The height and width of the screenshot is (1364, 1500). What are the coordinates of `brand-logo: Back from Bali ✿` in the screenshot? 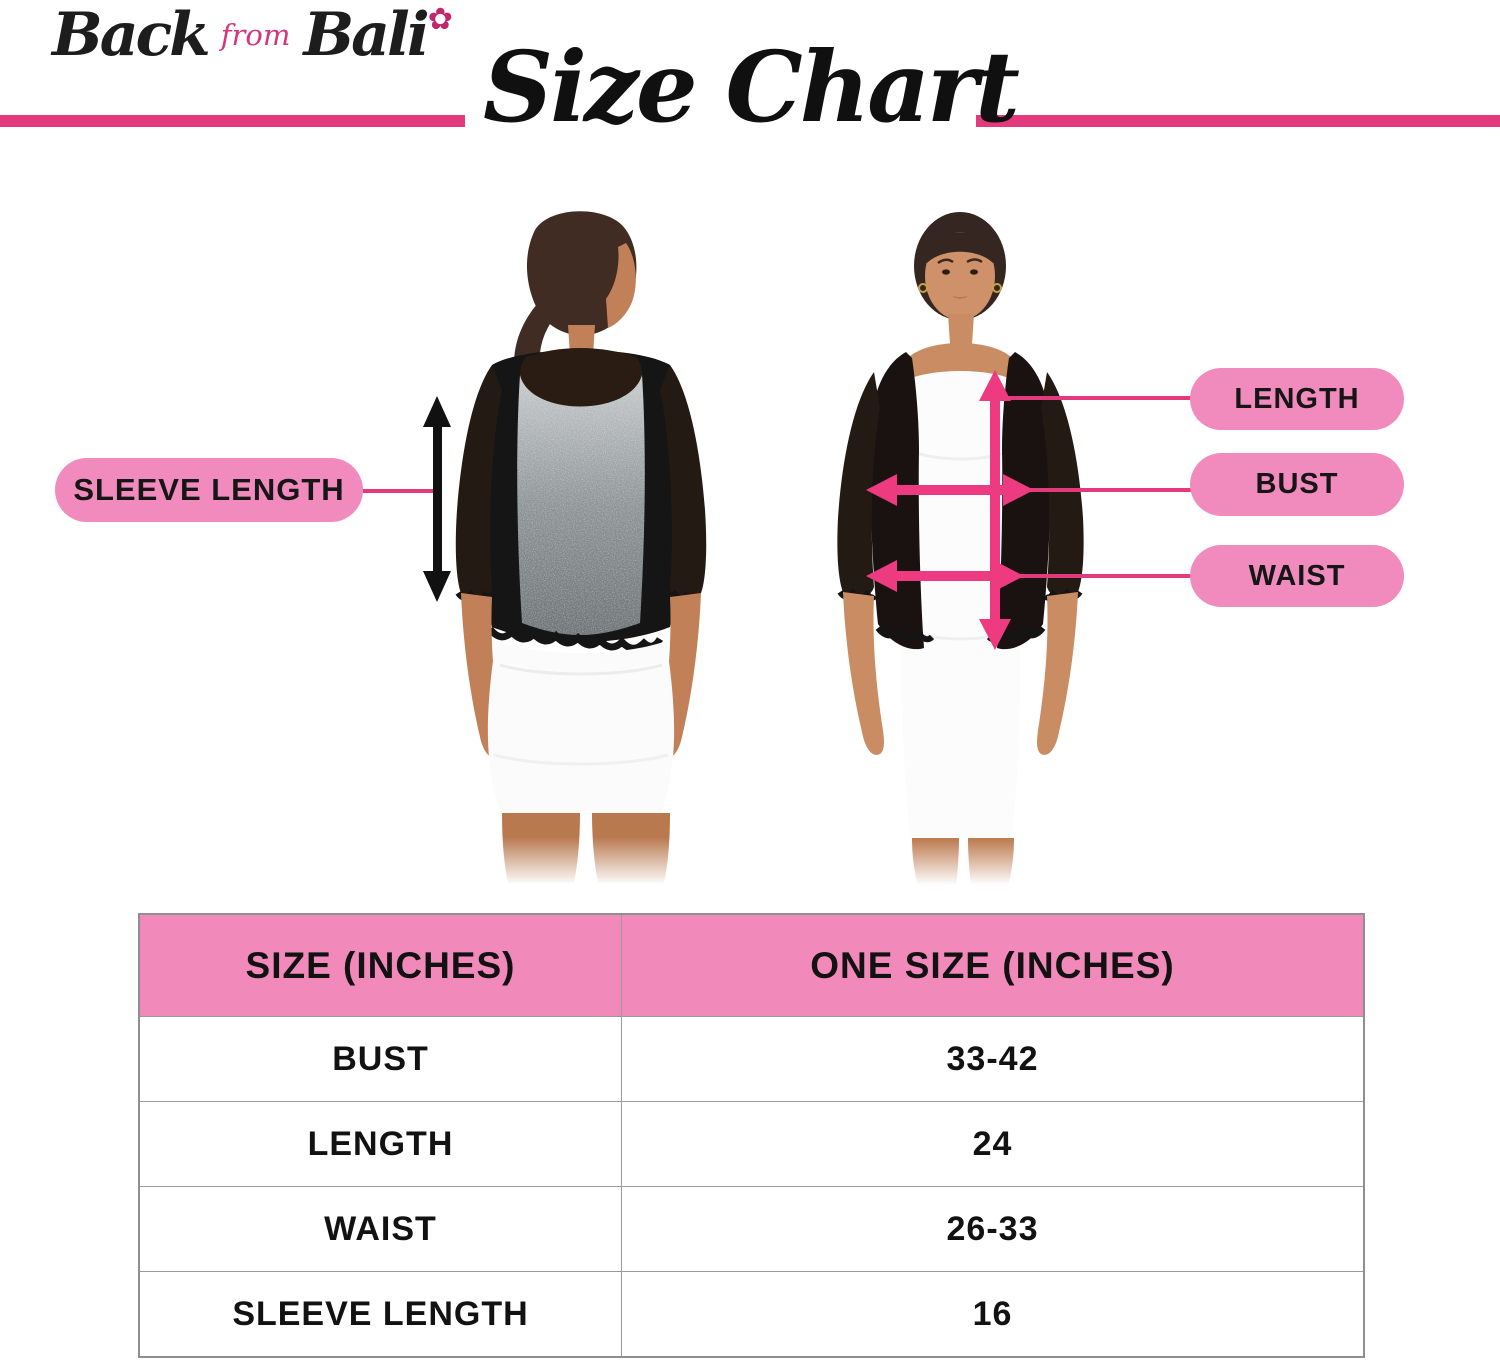 It's located at (254, 35).